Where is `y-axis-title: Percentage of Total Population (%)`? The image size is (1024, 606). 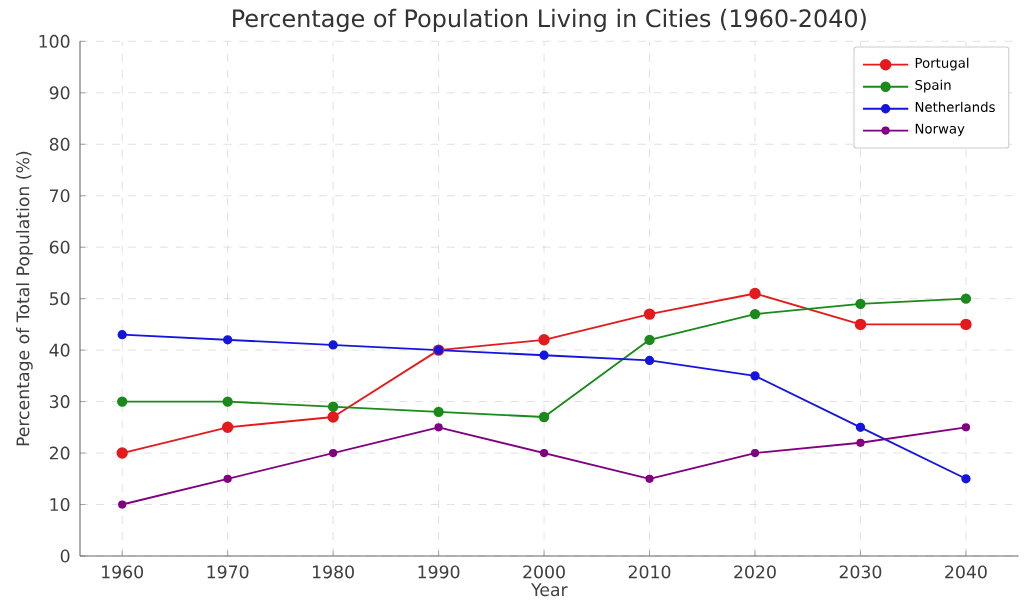 y-axis-title: Percentage of Total Population (%) is located at coordinates (24, 299).